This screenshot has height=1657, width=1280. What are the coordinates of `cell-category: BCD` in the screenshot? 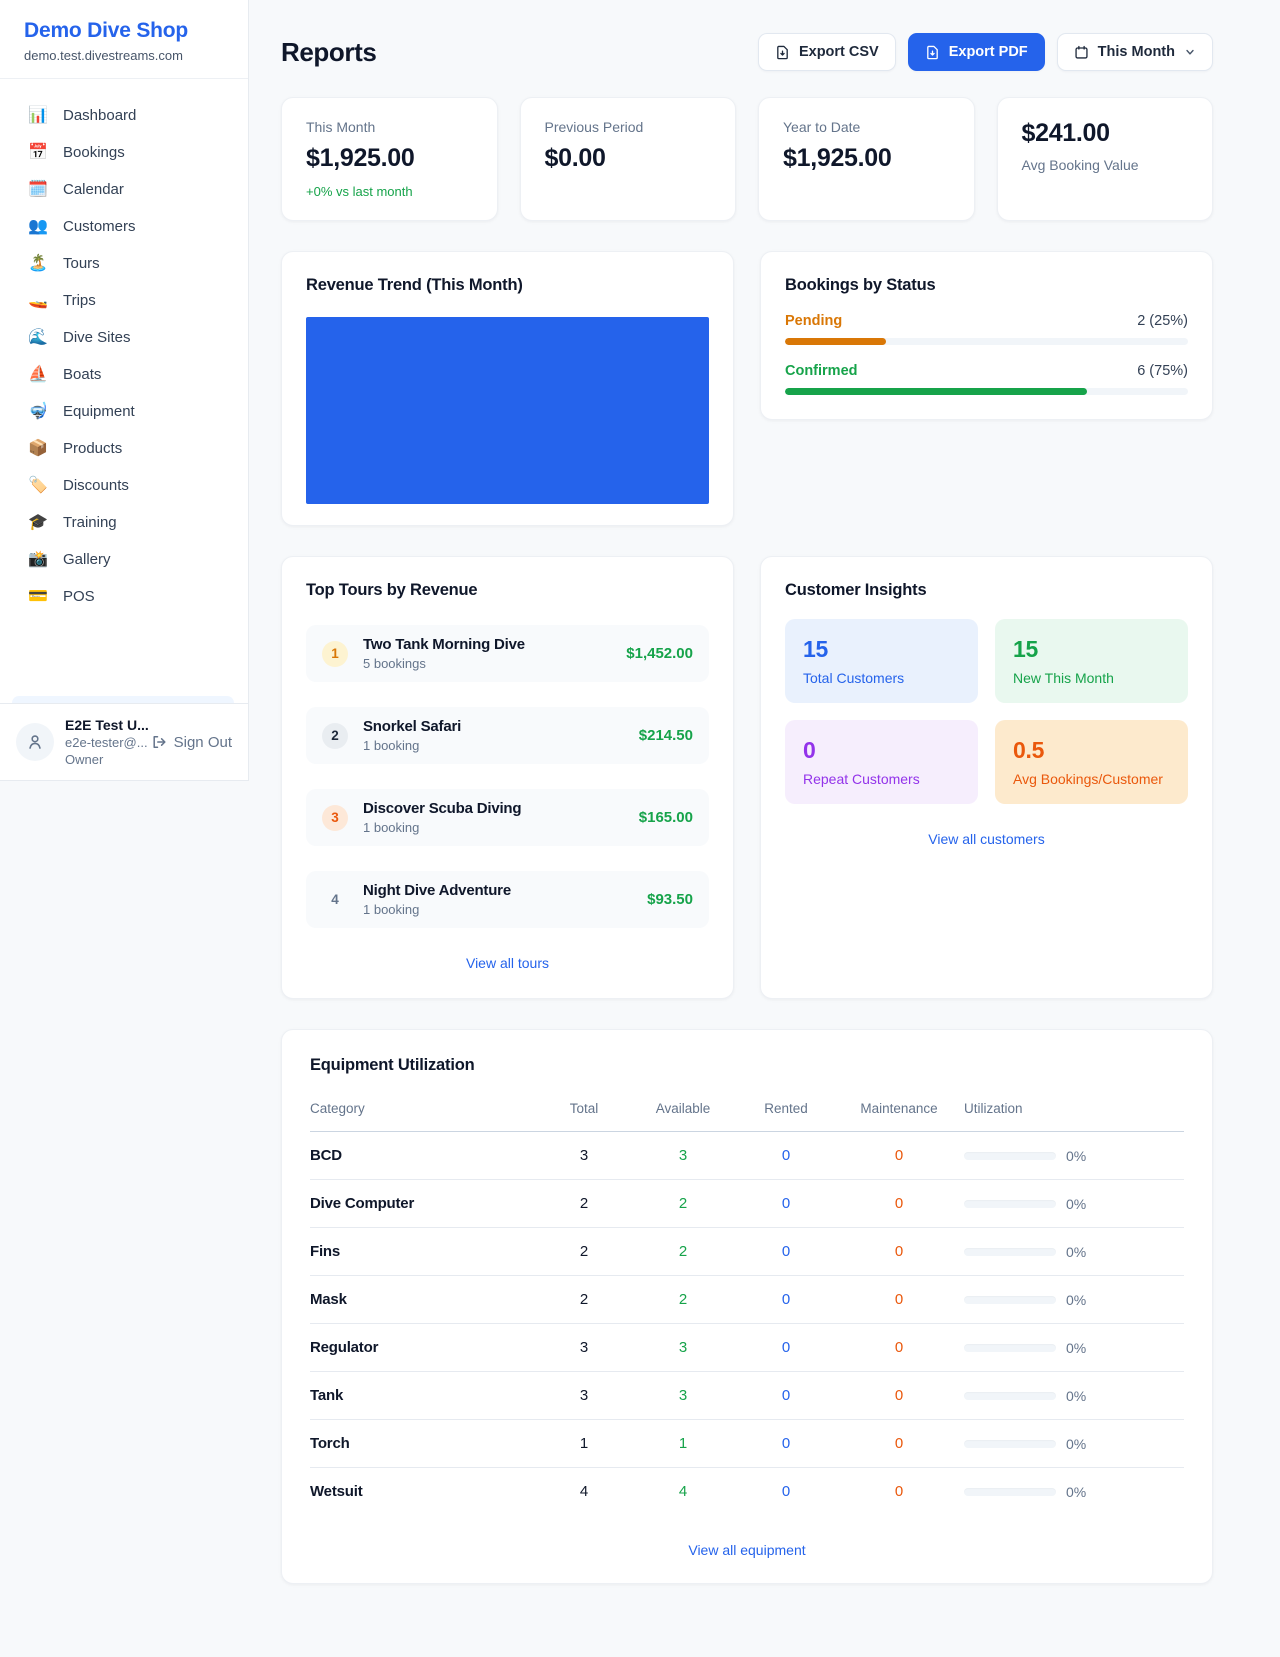 It's located at (424, 1155).